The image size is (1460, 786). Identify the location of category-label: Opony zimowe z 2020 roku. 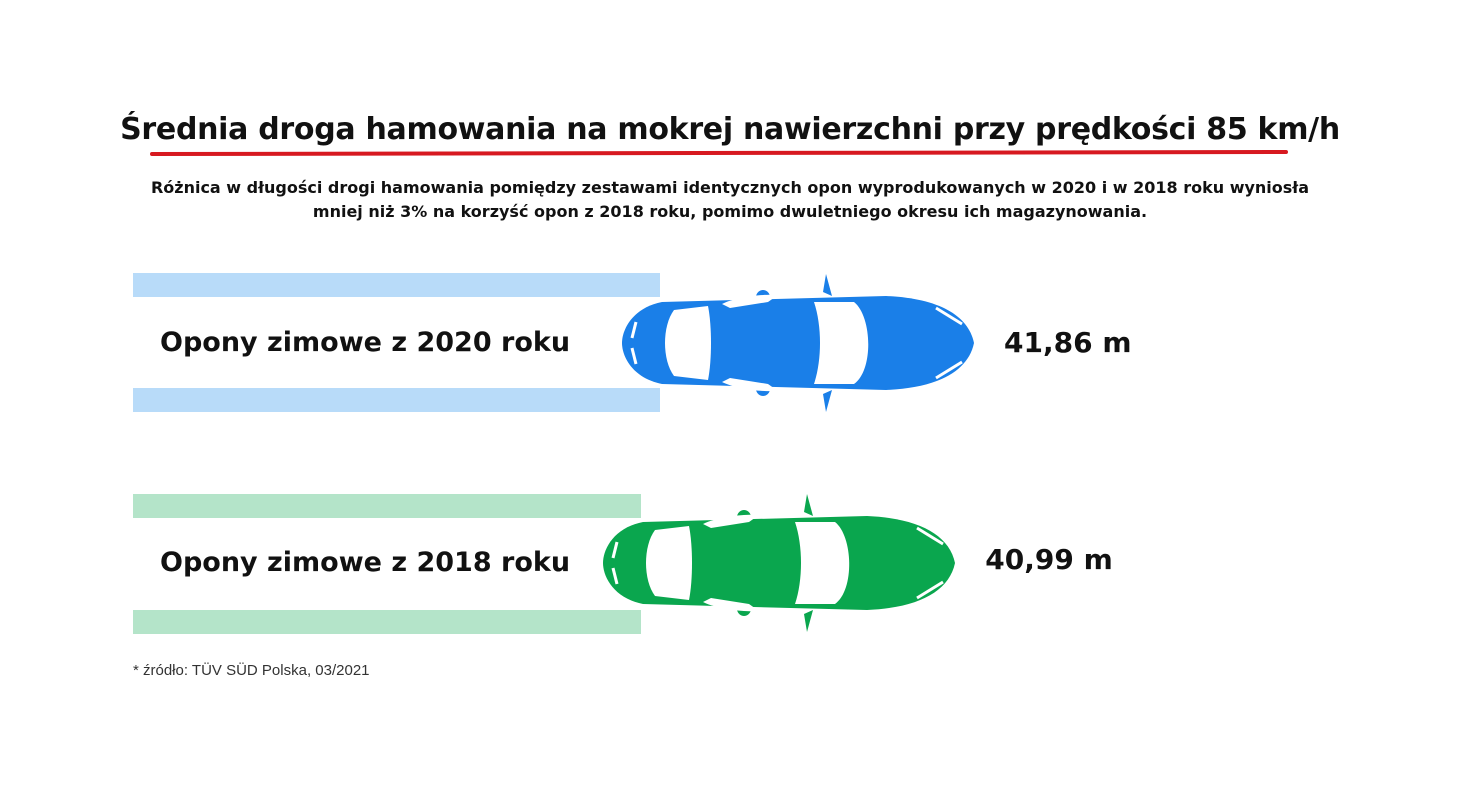
(365, 342).